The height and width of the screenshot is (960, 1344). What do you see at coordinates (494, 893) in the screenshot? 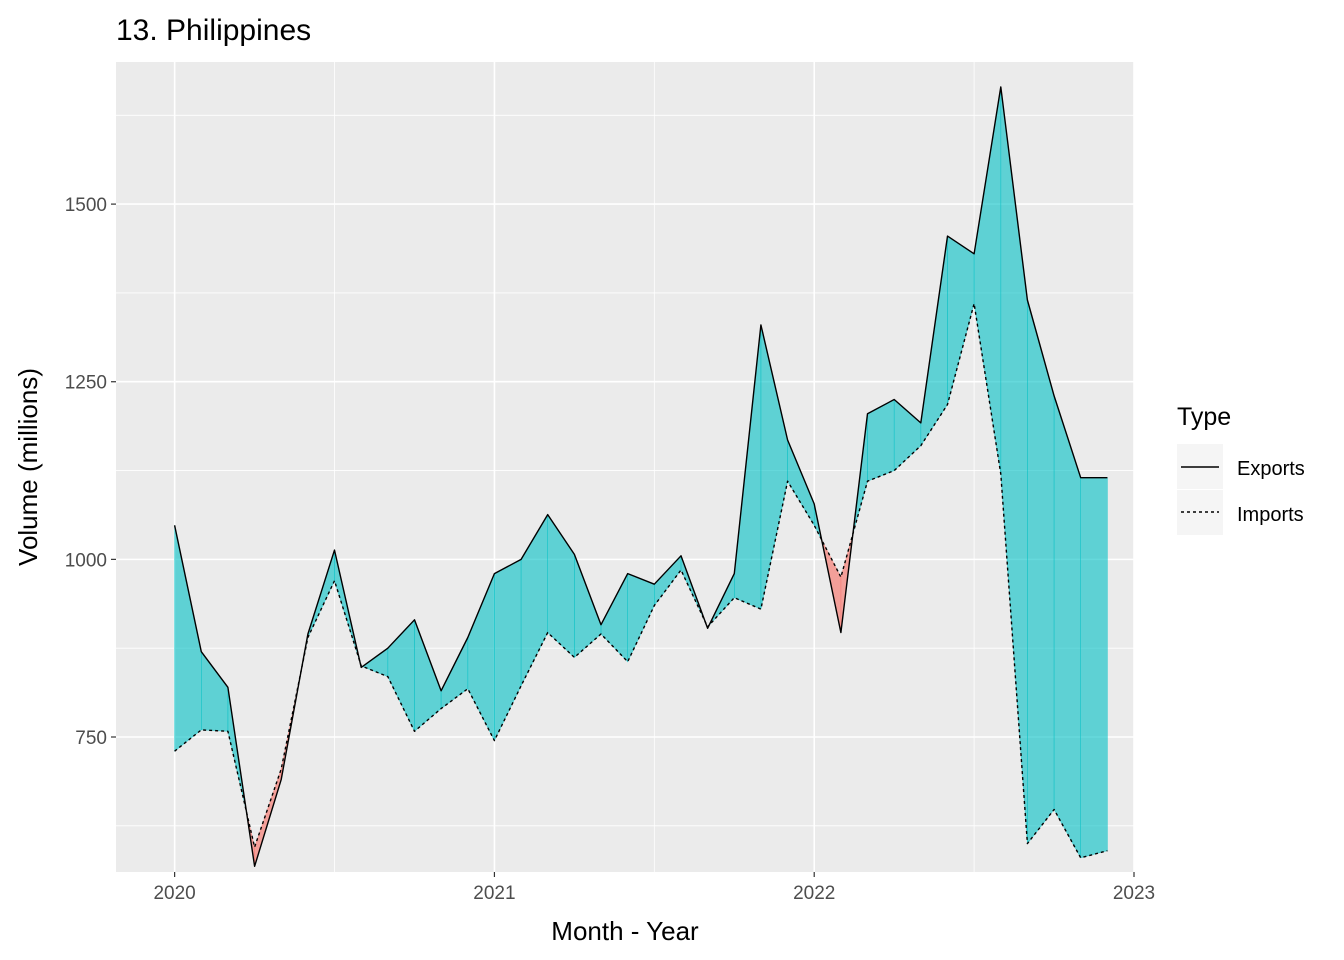
I see `x-tick-label: 2021` at bounding box center [494, 893].